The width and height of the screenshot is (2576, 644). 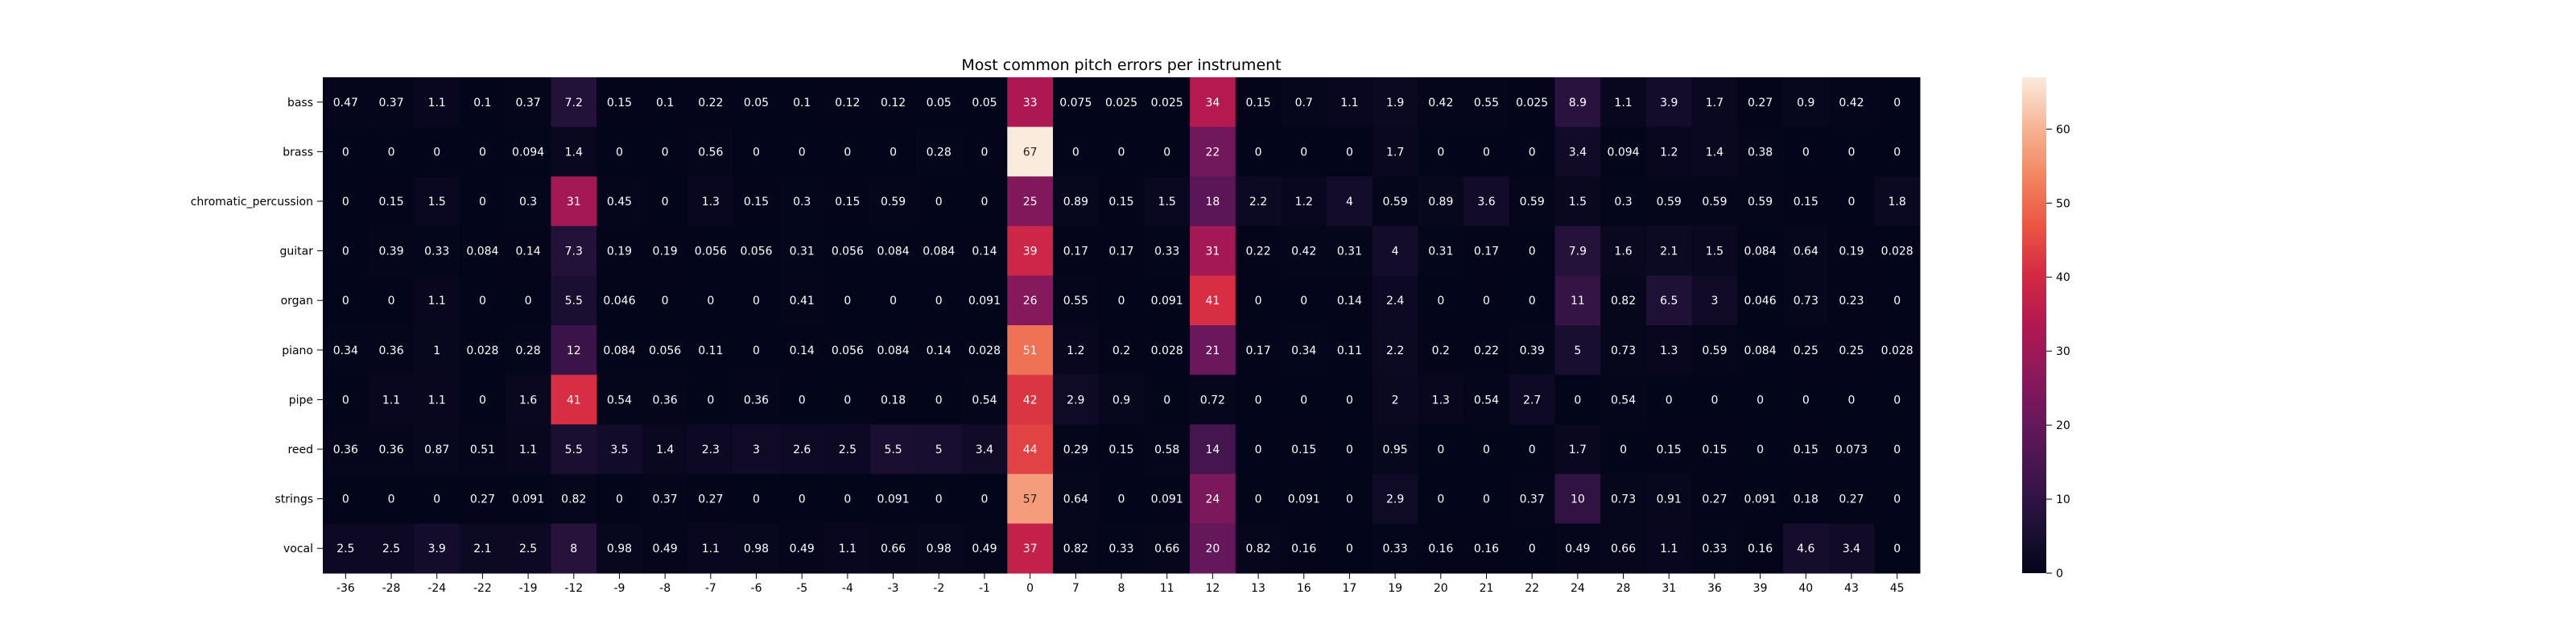 What do you see at coordinates (802, 549) in the screenshot?
I see `cell-value-label: 0.49` at bounding box center [802, 549].